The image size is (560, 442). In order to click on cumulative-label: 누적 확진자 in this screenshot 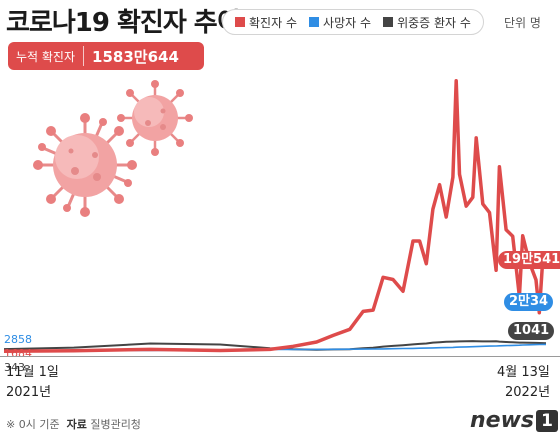, I will do `click(46, 56)`.